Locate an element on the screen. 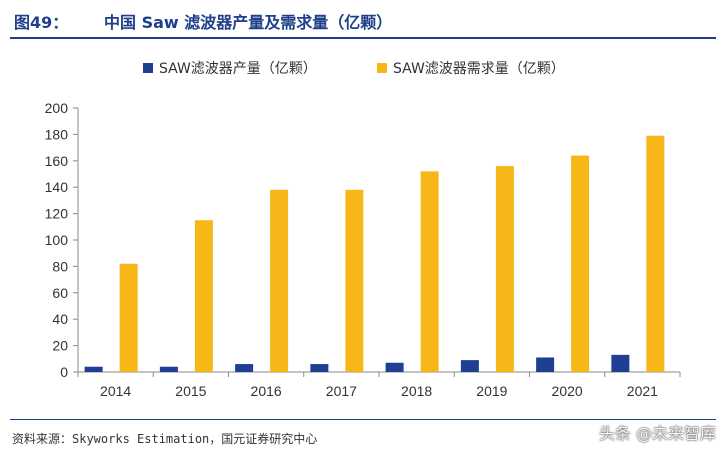  x-tick-label: 2019 is located at coordinates (491, 391).